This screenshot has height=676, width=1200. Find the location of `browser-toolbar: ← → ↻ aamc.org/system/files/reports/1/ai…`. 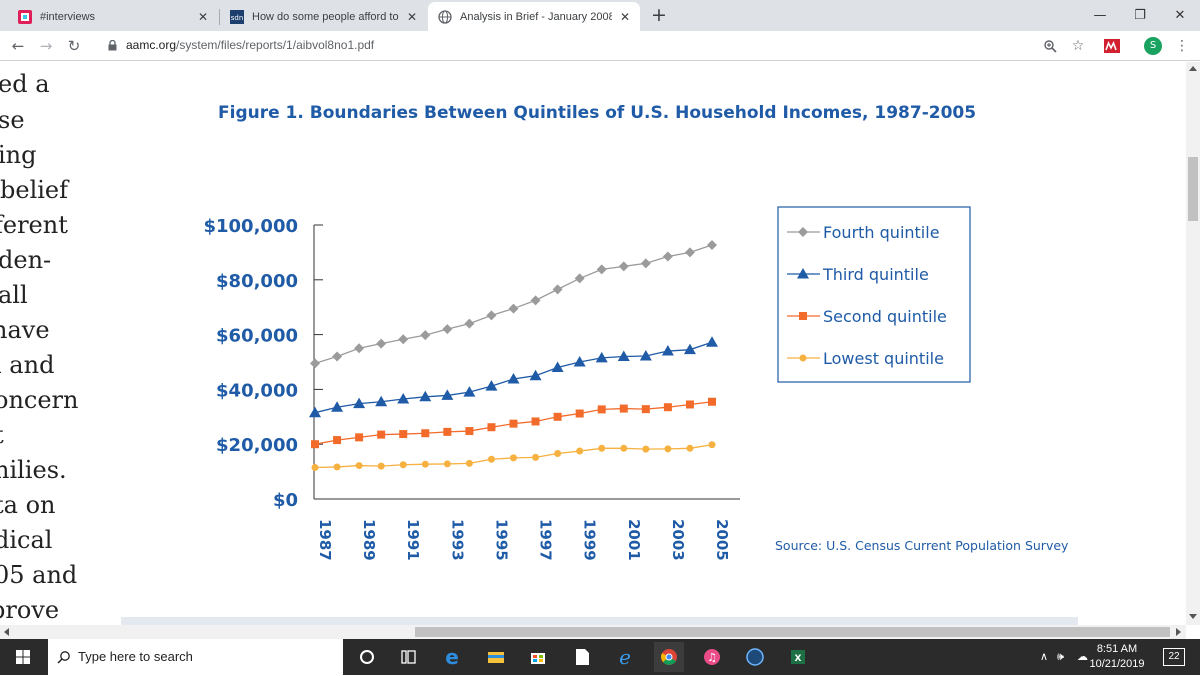

browser-toolbar: ← → ↻ aamc.org/system/files/reports/1/ai… is located at coordinates (600, 46).